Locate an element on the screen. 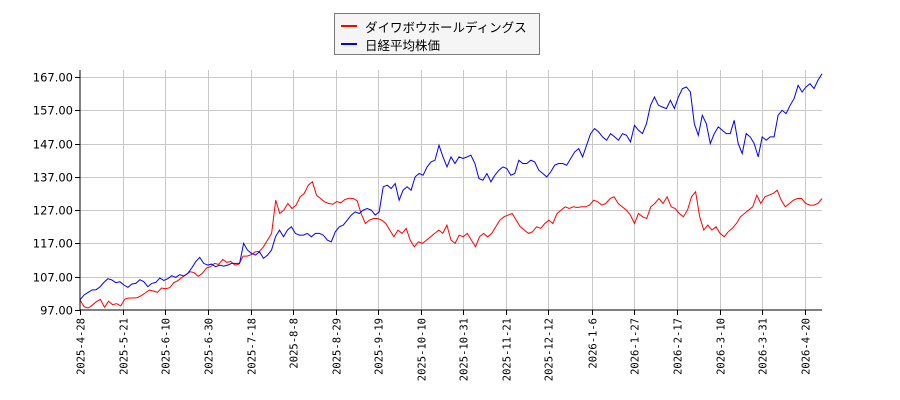  legend-label: 日経平均株価 is located at coordinates (403, 45).